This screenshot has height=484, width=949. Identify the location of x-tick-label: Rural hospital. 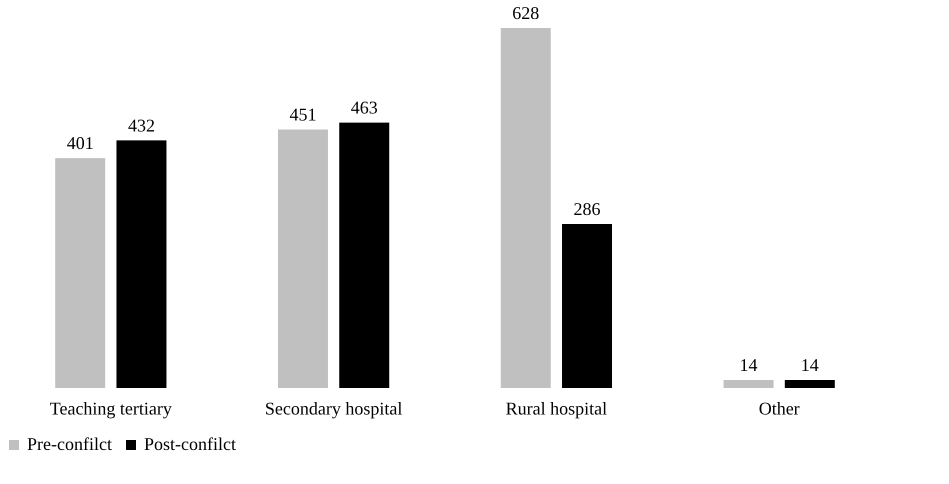
(557, 408).